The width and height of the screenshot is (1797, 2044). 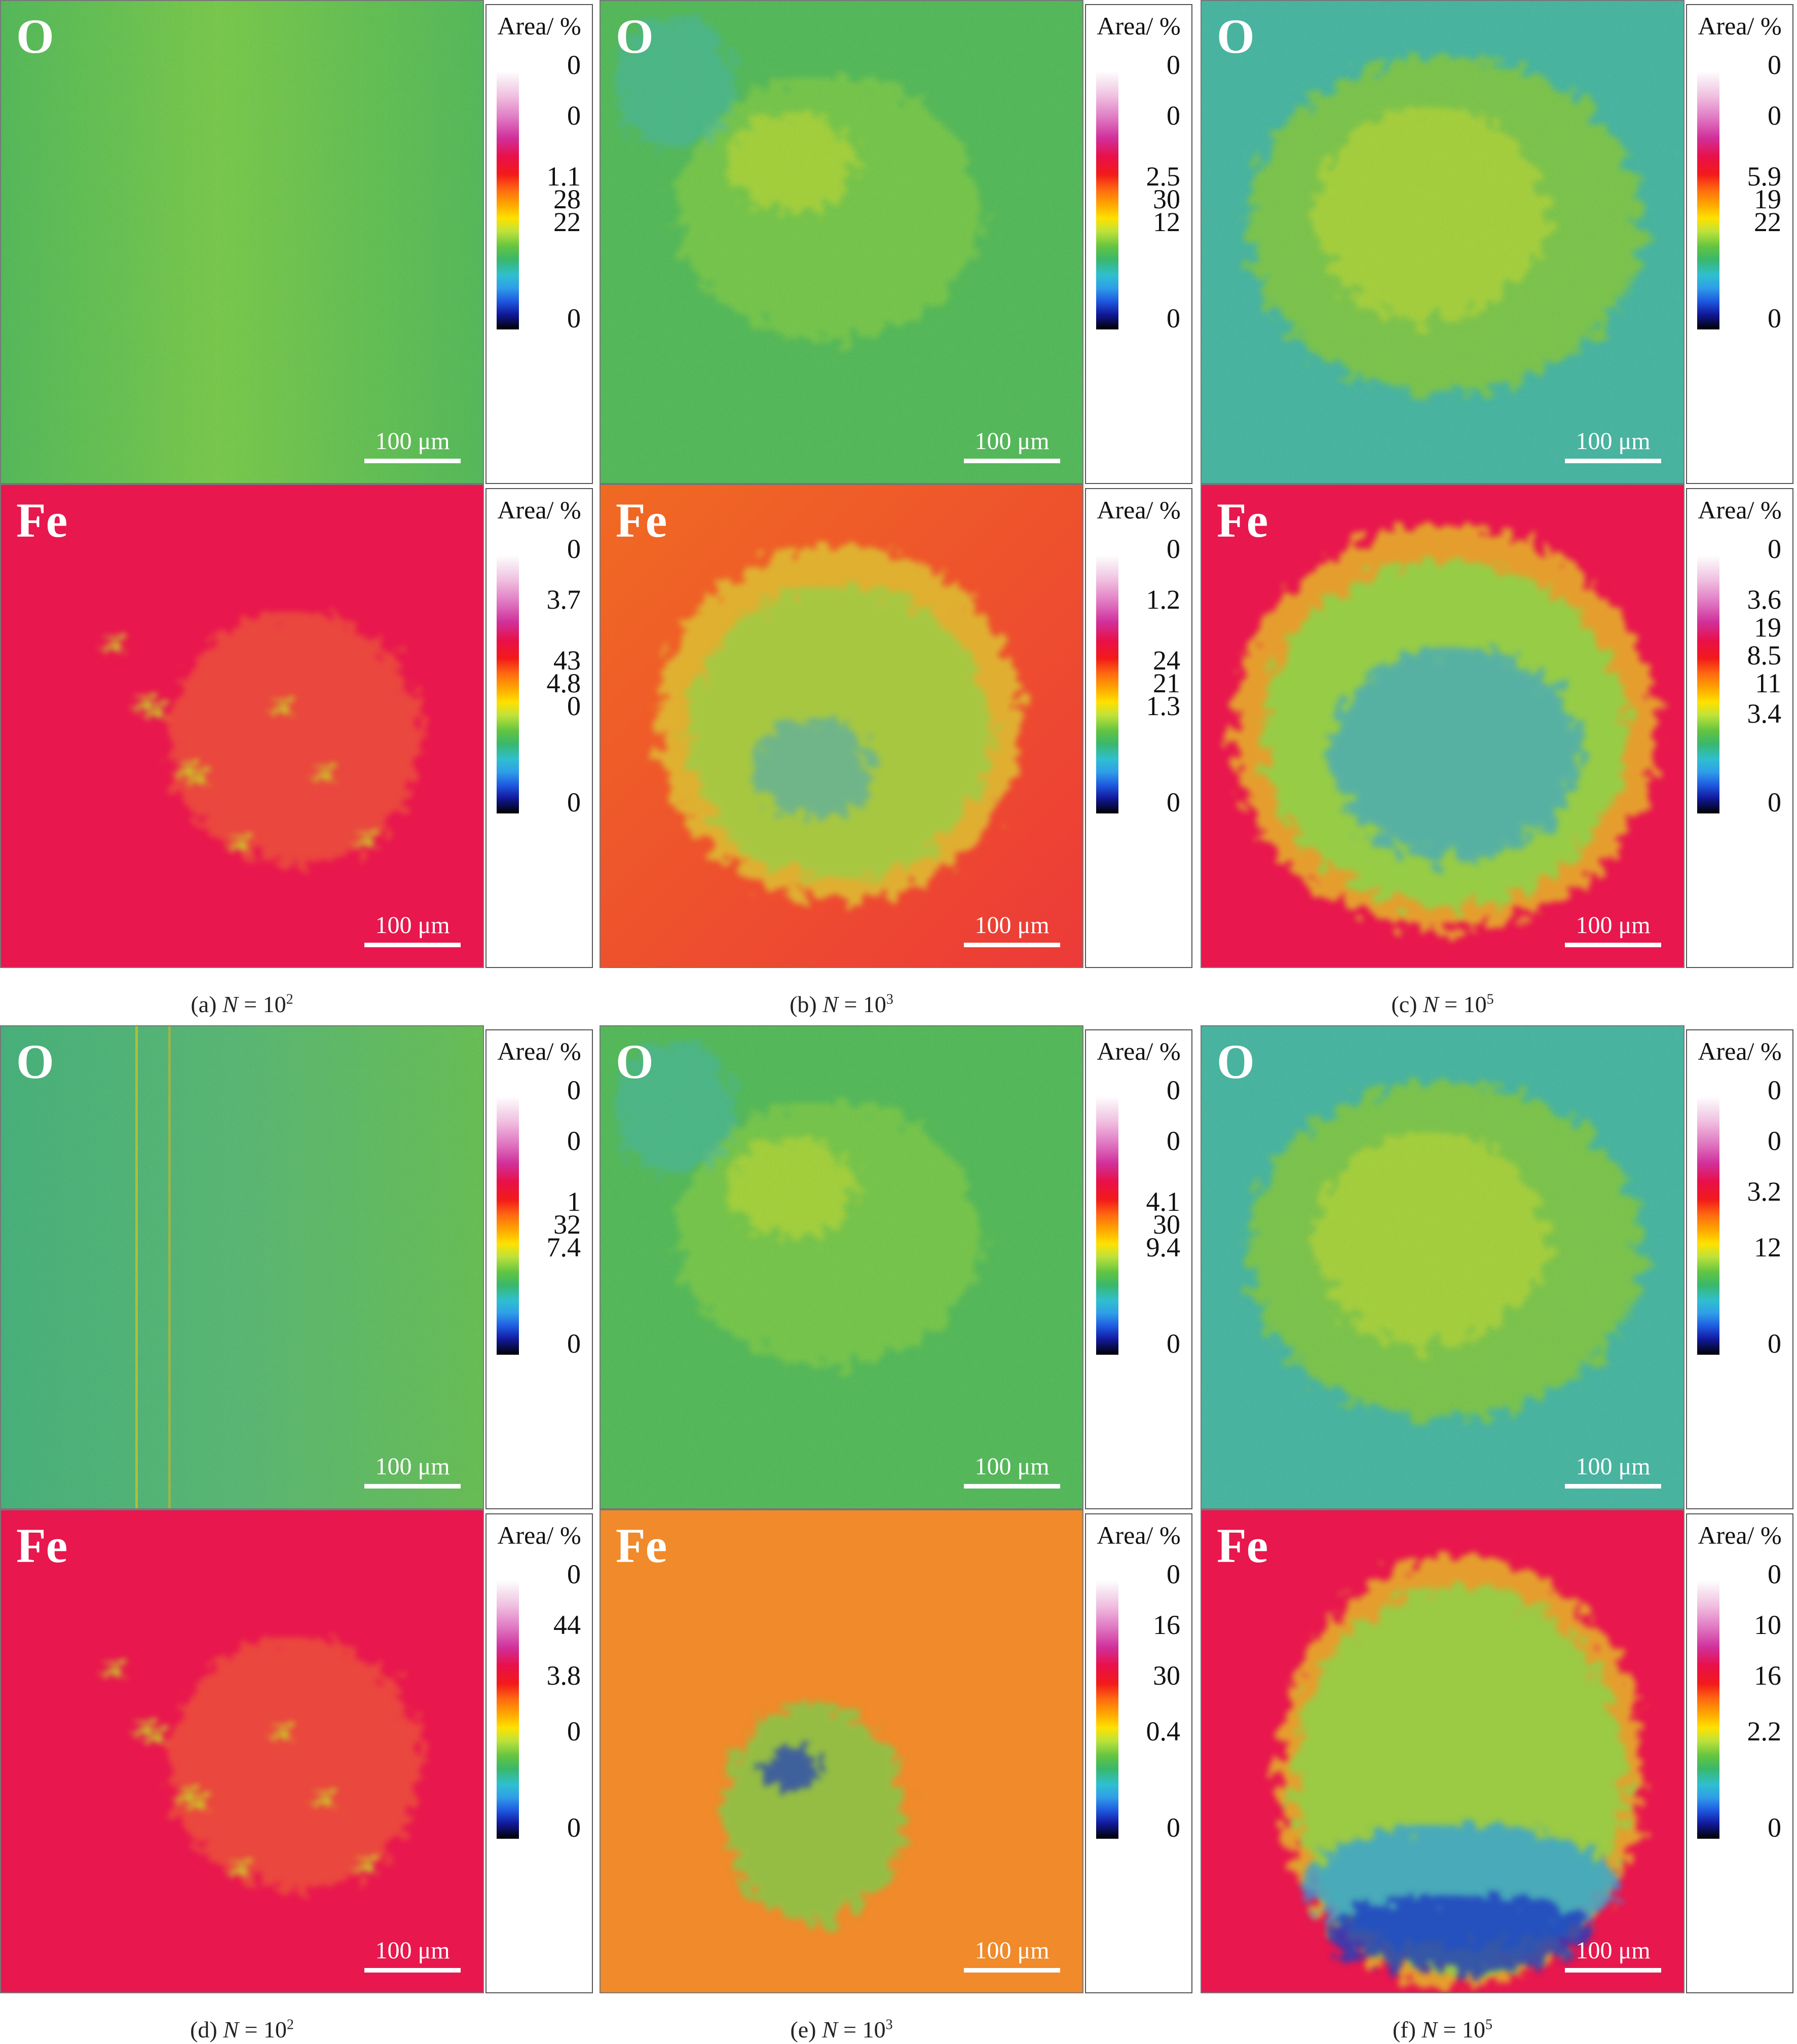 I want to click on color-scale-legend: Area/ % 0 0 4.1 30 9.4 0, so click(x=1138, y=1269).